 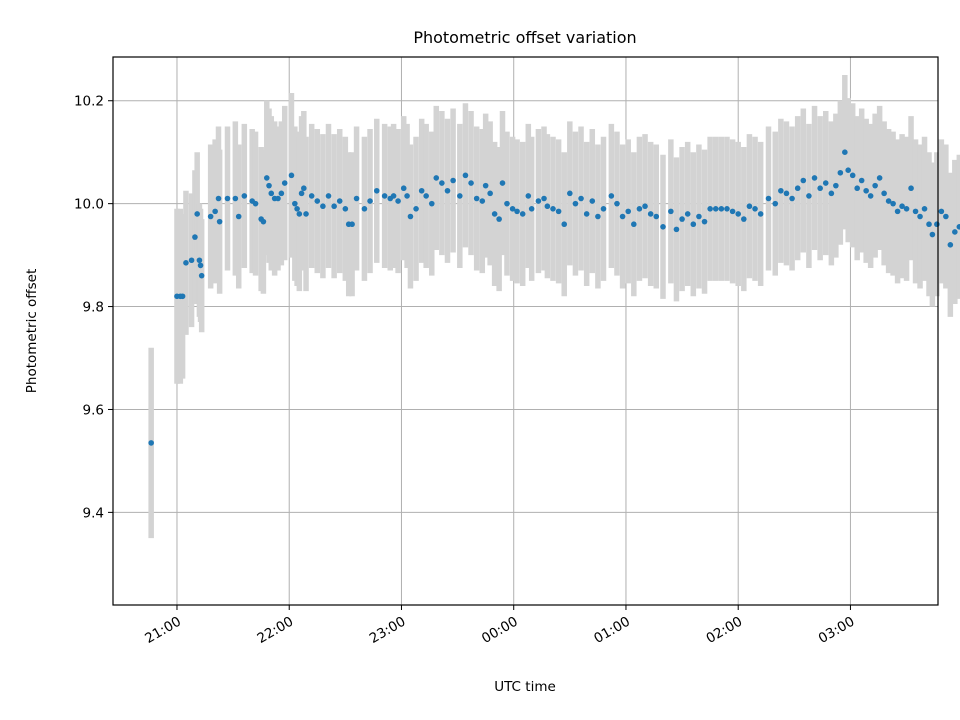 I want to click on y-tick-label: 9.6, so click(x=93, y=410).